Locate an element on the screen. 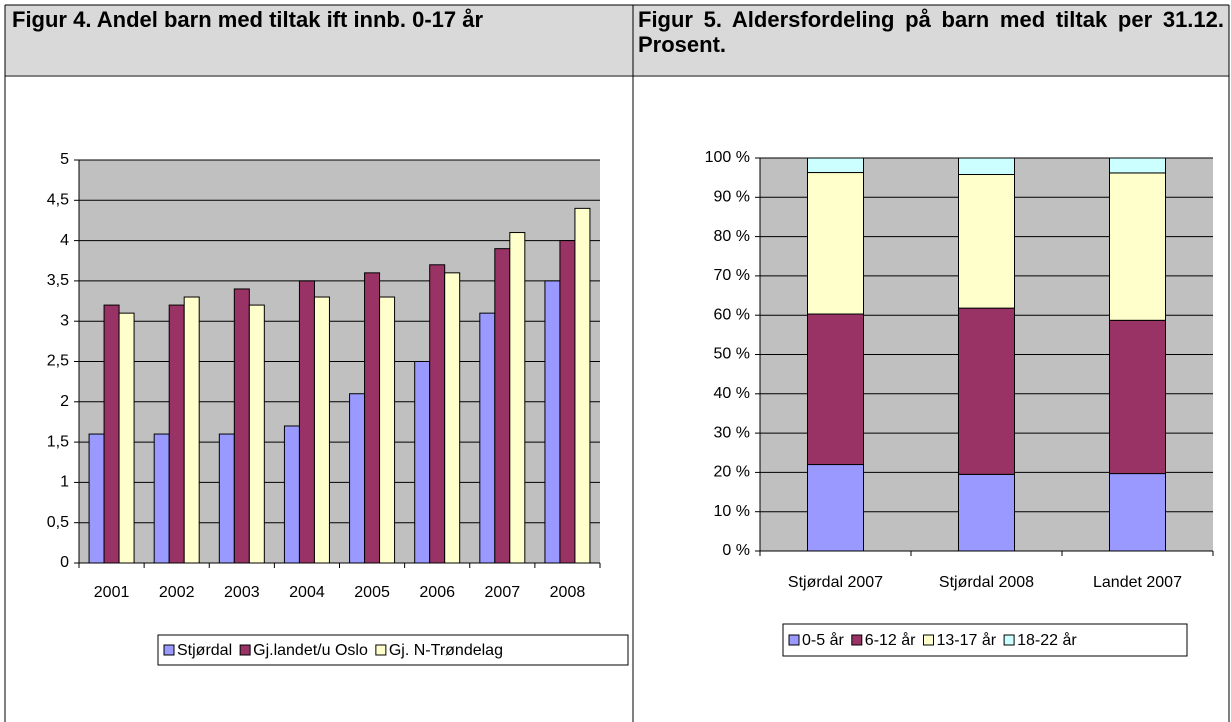  legend-label: Gj. N-Trøndelag is located at coordinates (446, 650).